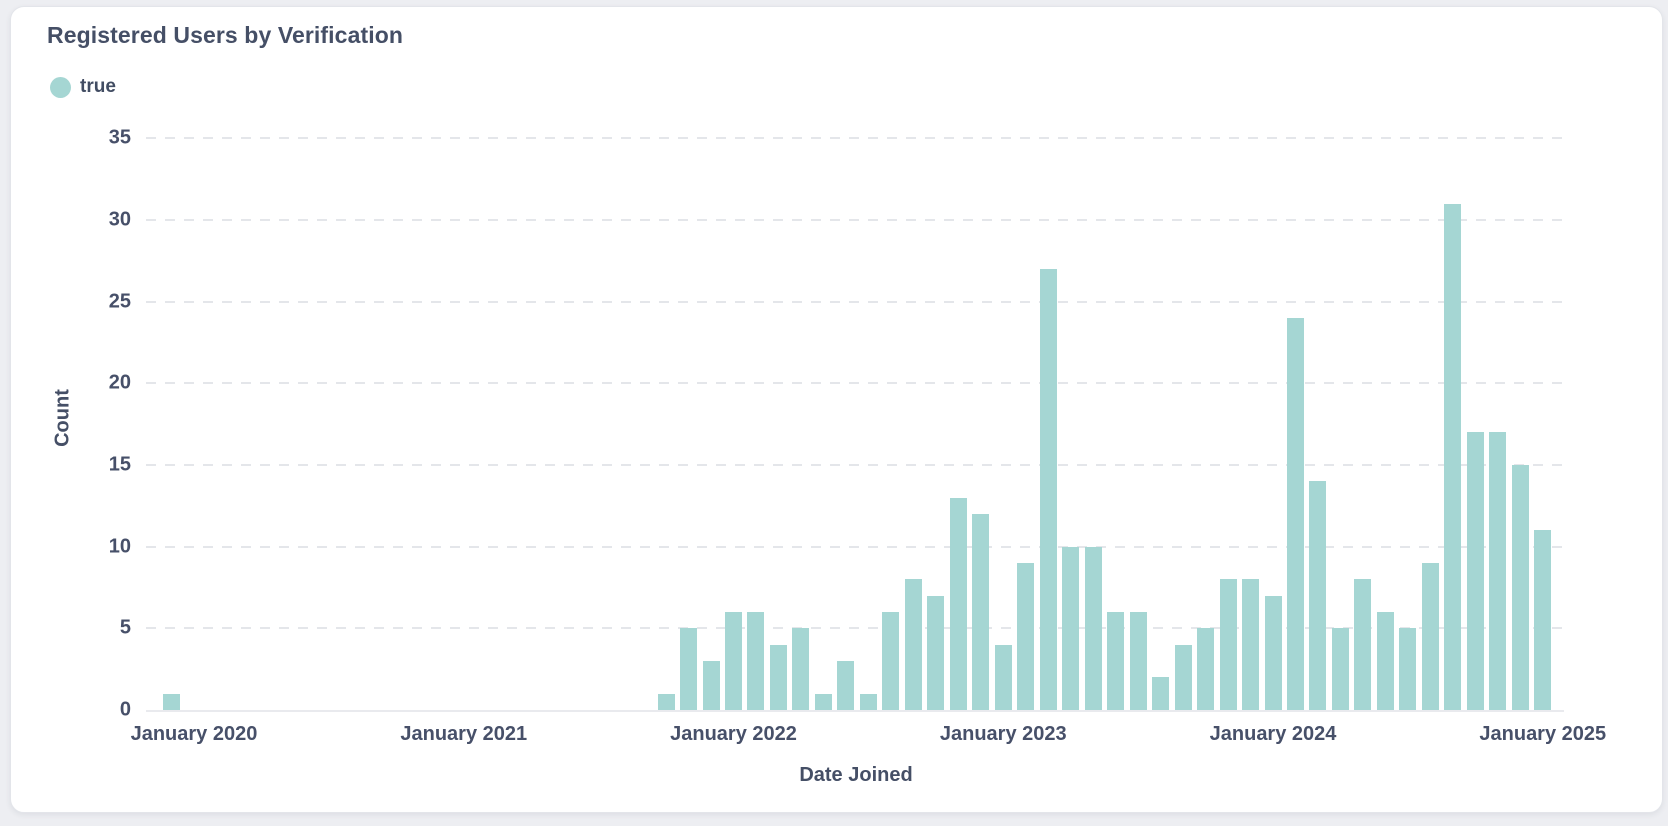 Image resolution: width=1668 pixels, height=826 pixels. Describe the element at coordinates (194, 734) in the screenshot. I see `x-tick-january-2020: January 2020` at that location.